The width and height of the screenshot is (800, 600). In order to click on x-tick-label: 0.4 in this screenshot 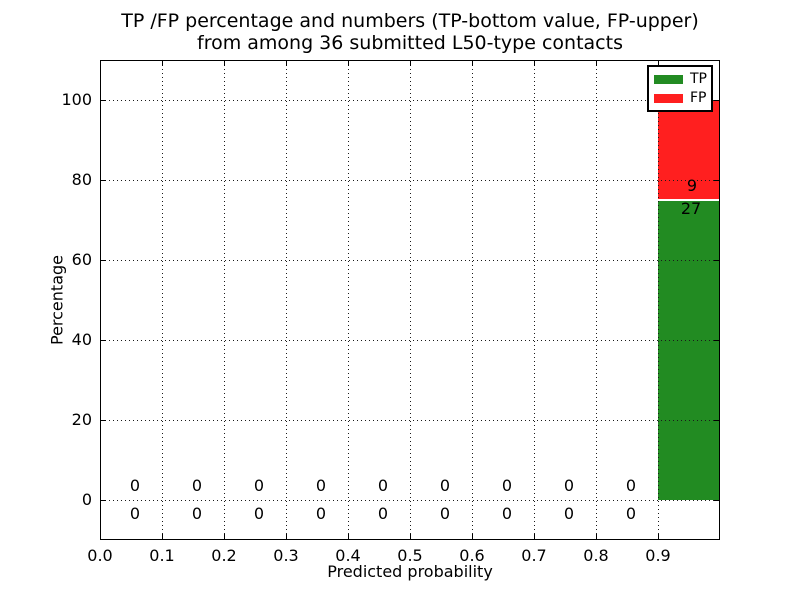, I will do `click(348, 555)`.